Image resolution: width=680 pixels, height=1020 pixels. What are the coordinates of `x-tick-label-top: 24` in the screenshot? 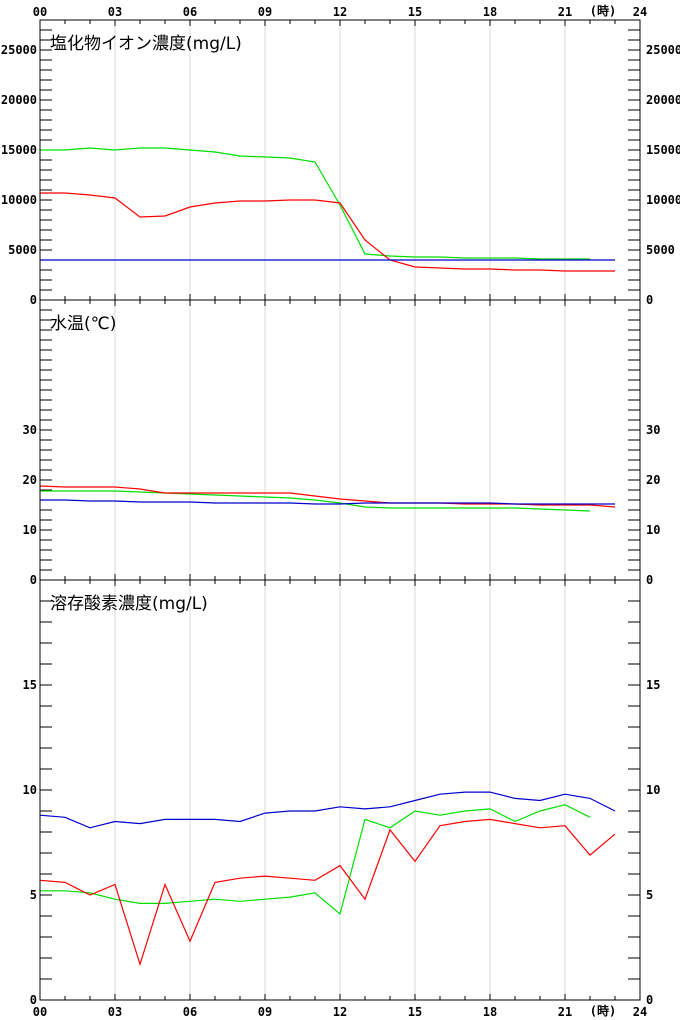 It's located at (640, 12).